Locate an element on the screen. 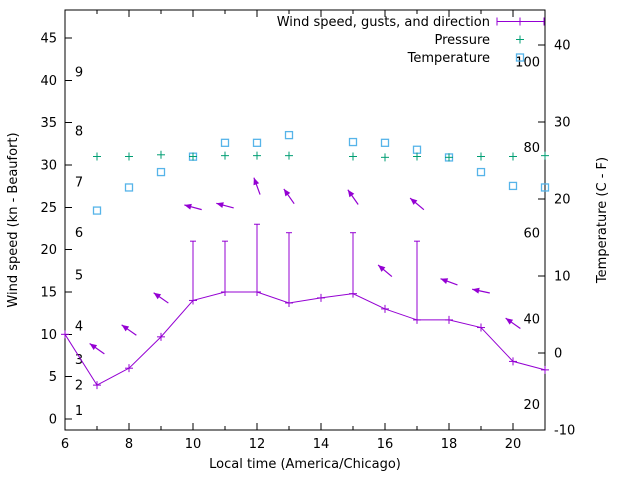 This screenshot has width=640, height=480. y-right-tick-label: 10 is located at coordinates (562, 277).